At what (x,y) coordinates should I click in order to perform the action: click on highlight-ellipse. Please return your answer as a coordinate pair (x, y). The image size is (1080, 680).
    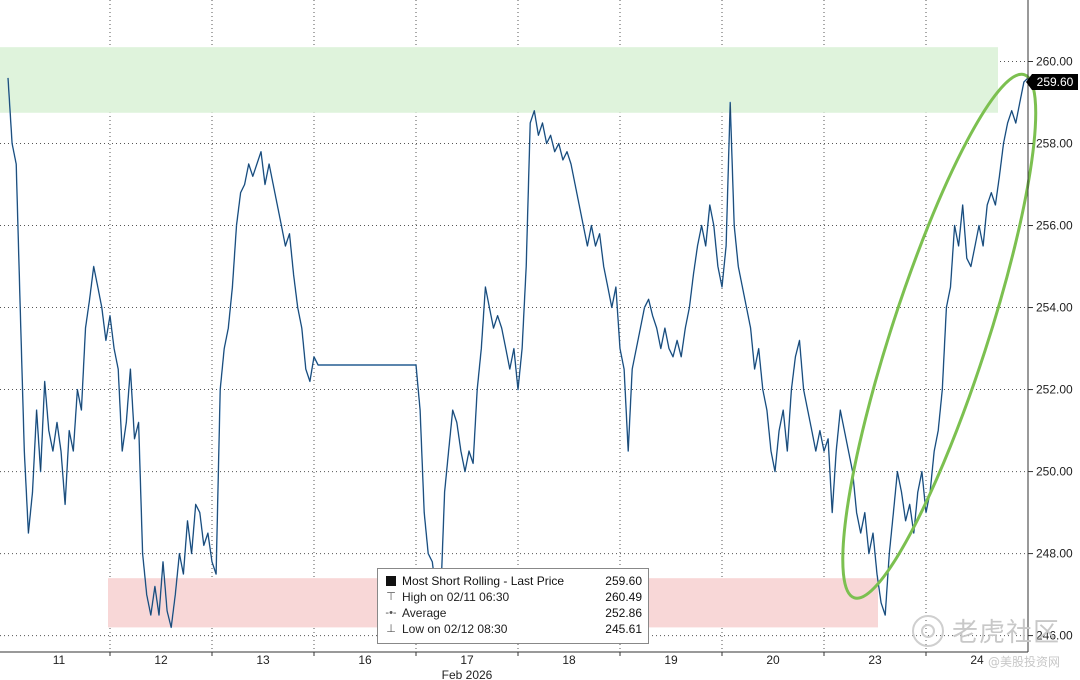
    Looking at the image, I should click on (939, 336).